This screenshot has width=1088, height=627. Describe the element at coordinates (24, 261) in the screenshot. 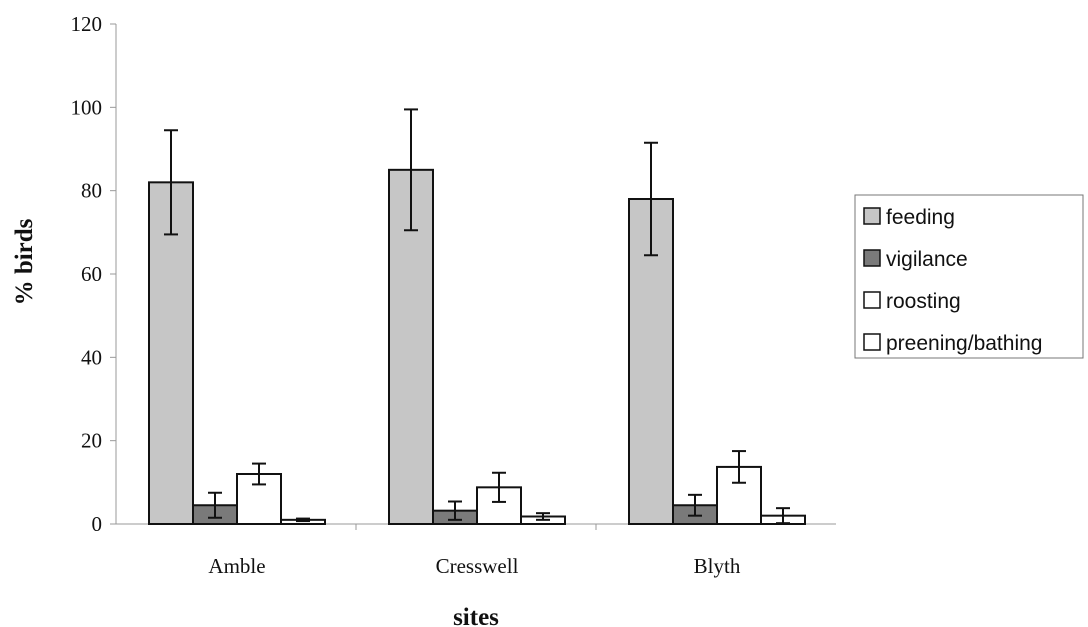

I see `y-axis-title: % birds` at that location.